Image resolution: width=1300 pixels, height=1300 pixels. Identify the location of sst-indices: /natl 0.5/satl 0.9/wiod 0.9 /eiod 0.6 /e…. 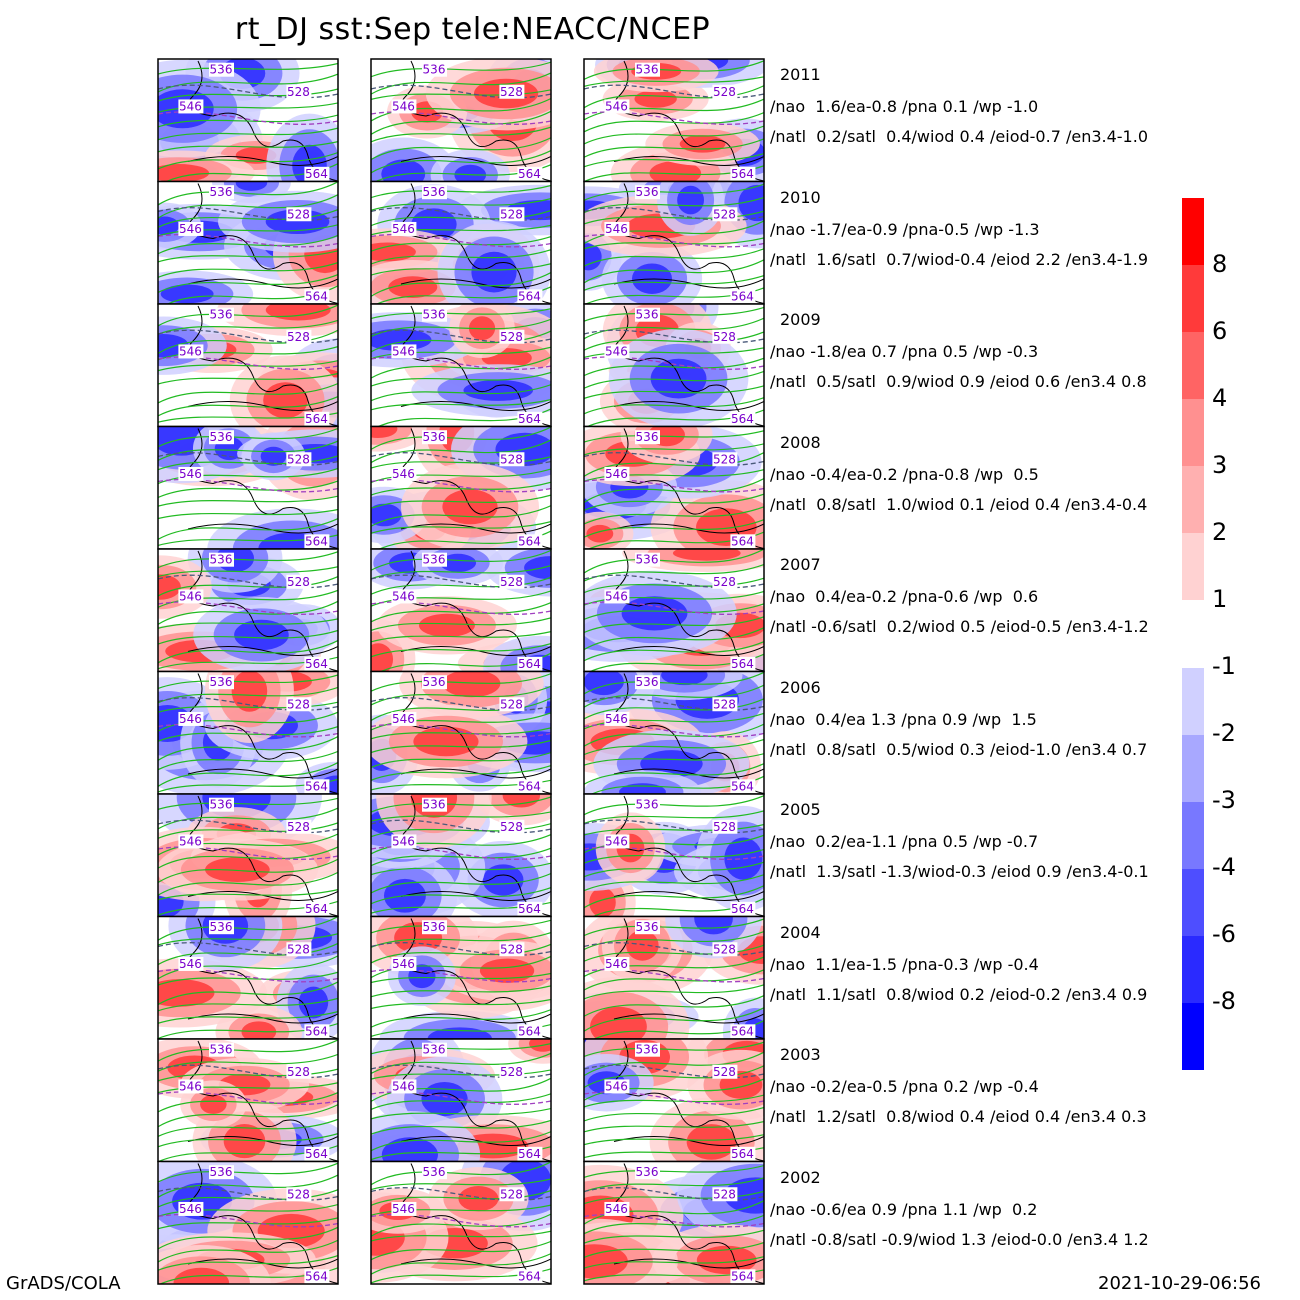
(958, 381).